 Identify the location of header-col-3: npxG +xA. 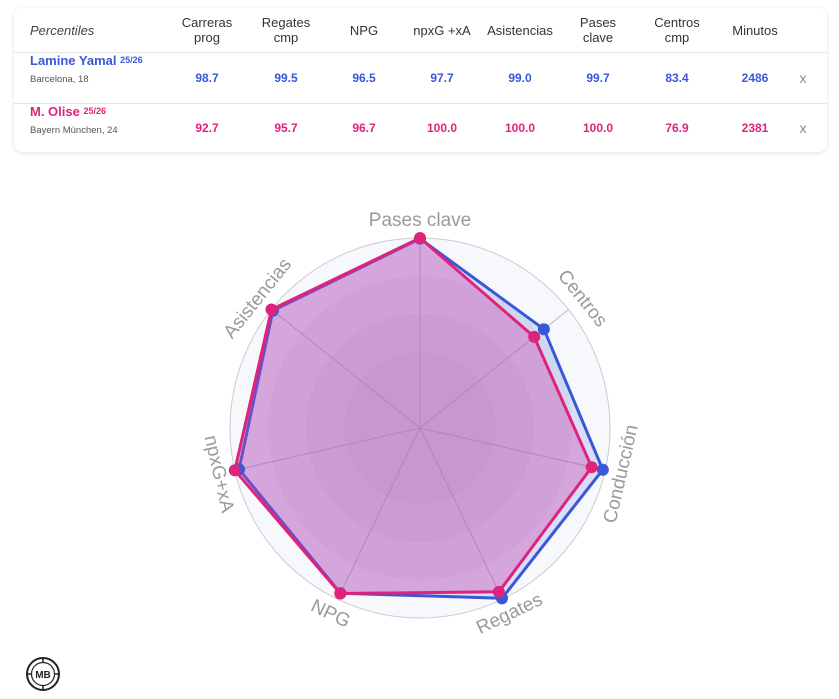
(442, 30).